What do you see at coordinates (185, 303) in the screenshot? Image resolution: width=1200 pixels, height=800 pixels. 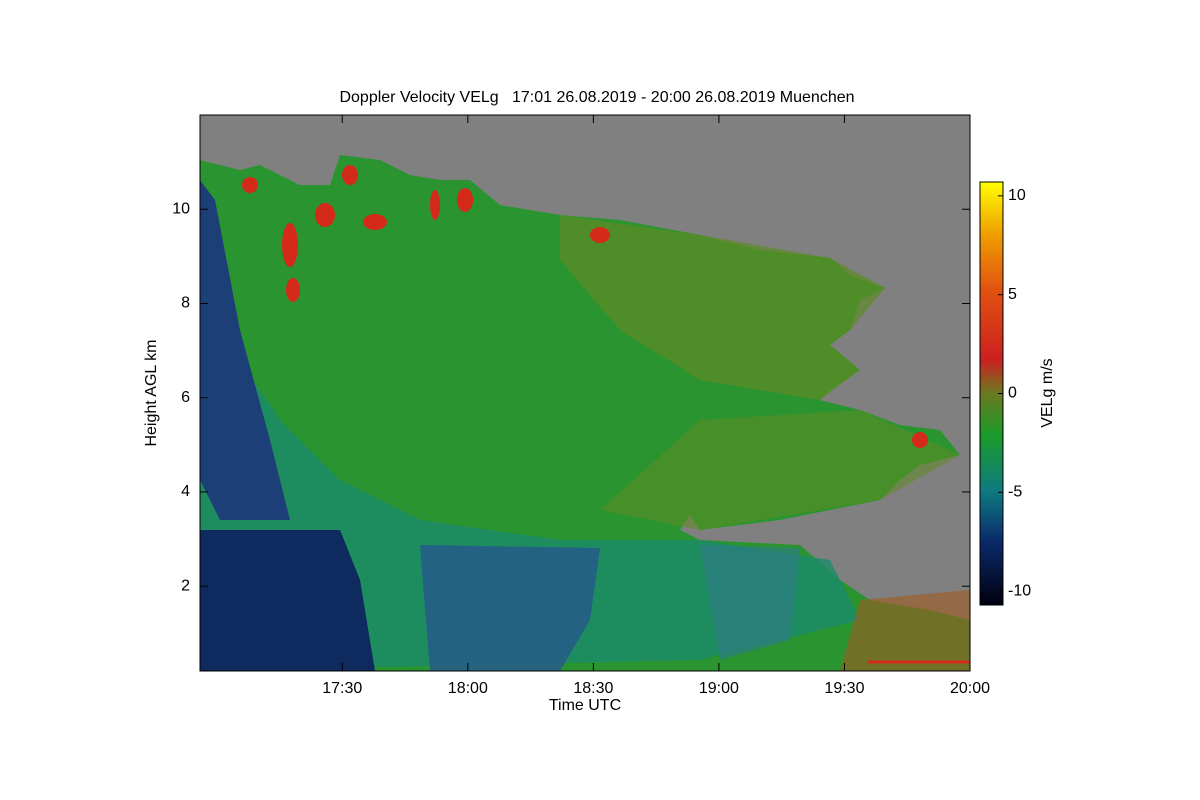 I see `y-tick-label: 8` at bounding box center [185, 303].